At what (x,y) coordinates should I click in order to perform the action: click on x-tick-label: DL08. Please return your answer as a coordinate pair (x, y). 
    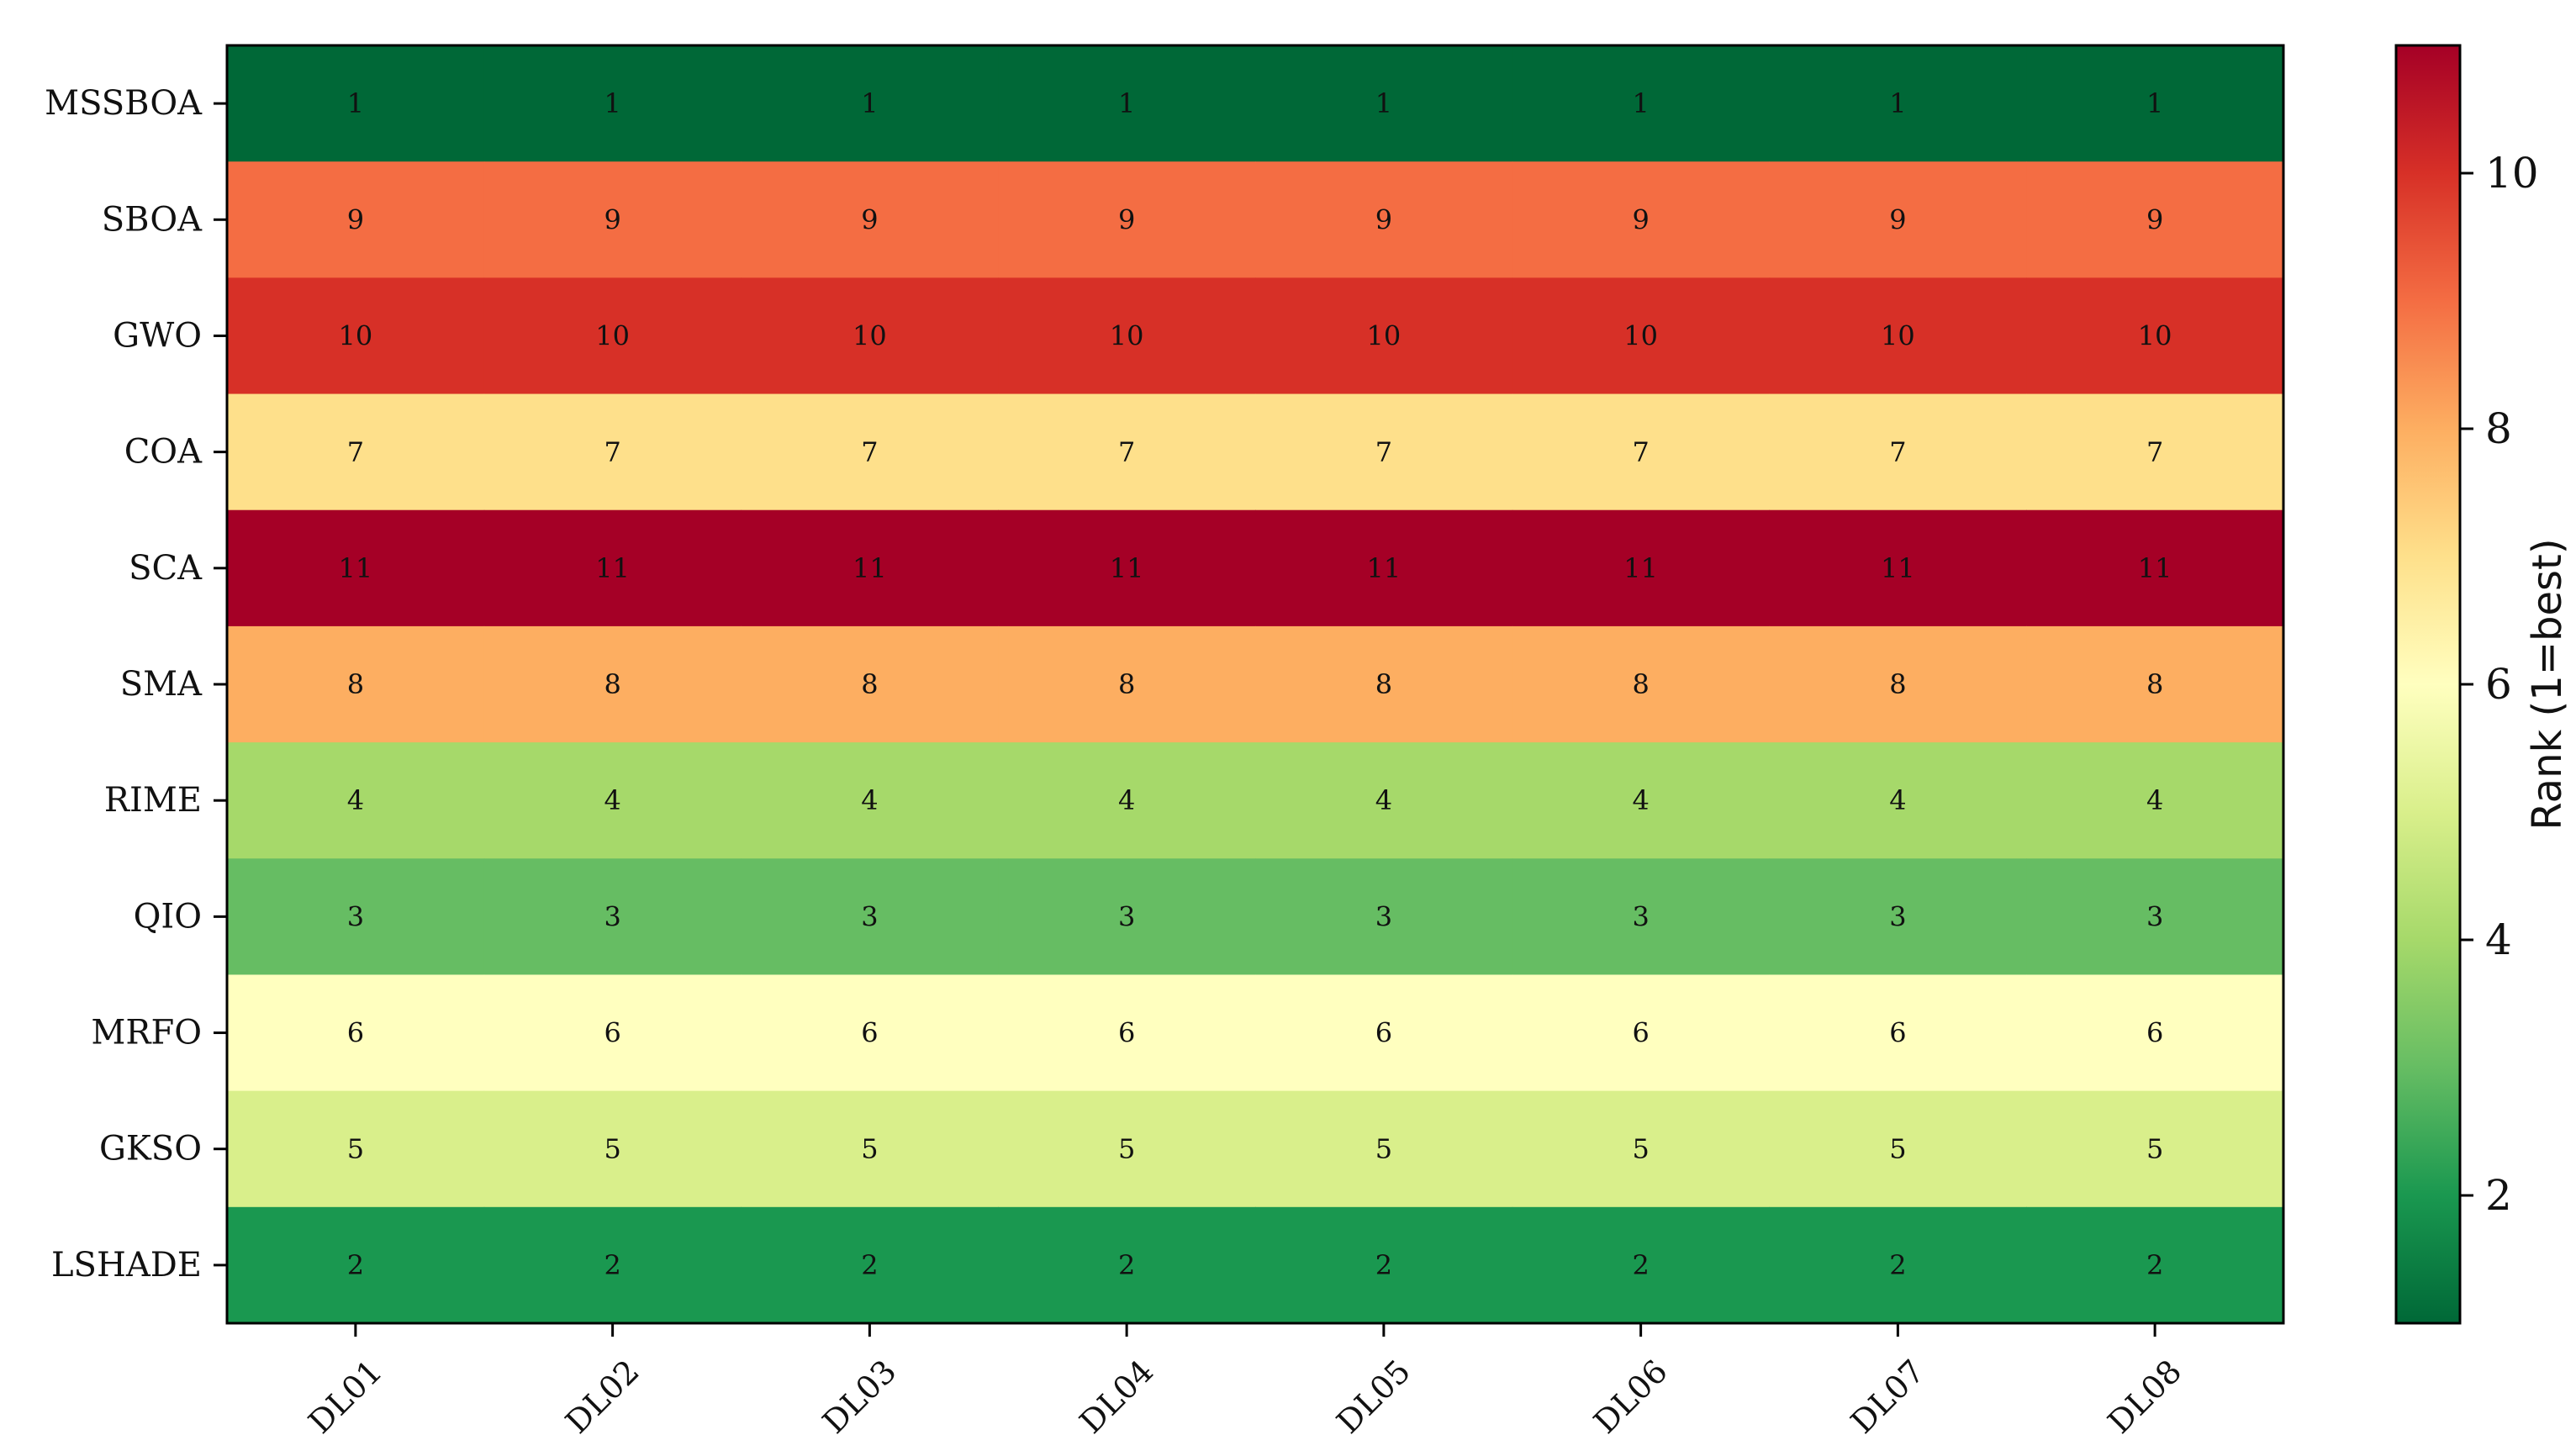
    Looking at the image, I should click on (2145, 1394).